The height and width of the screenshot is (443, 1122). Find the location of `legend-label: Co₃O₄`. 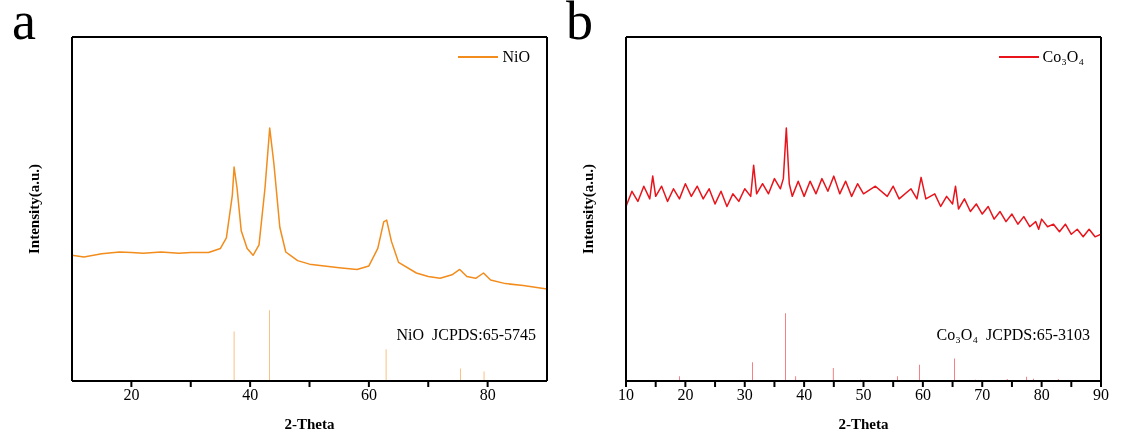

legend-label: Co₃O₄ is located at coordinates (1063, 57).